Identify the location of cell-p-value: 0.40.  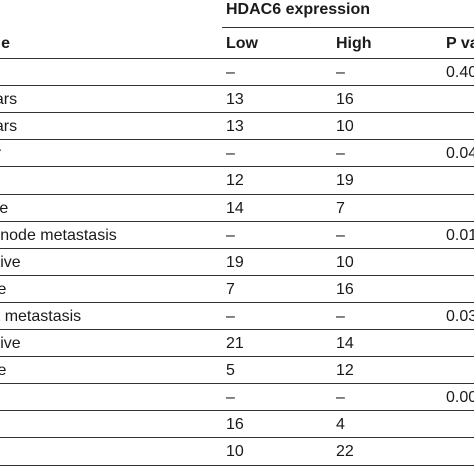
(460, 72).